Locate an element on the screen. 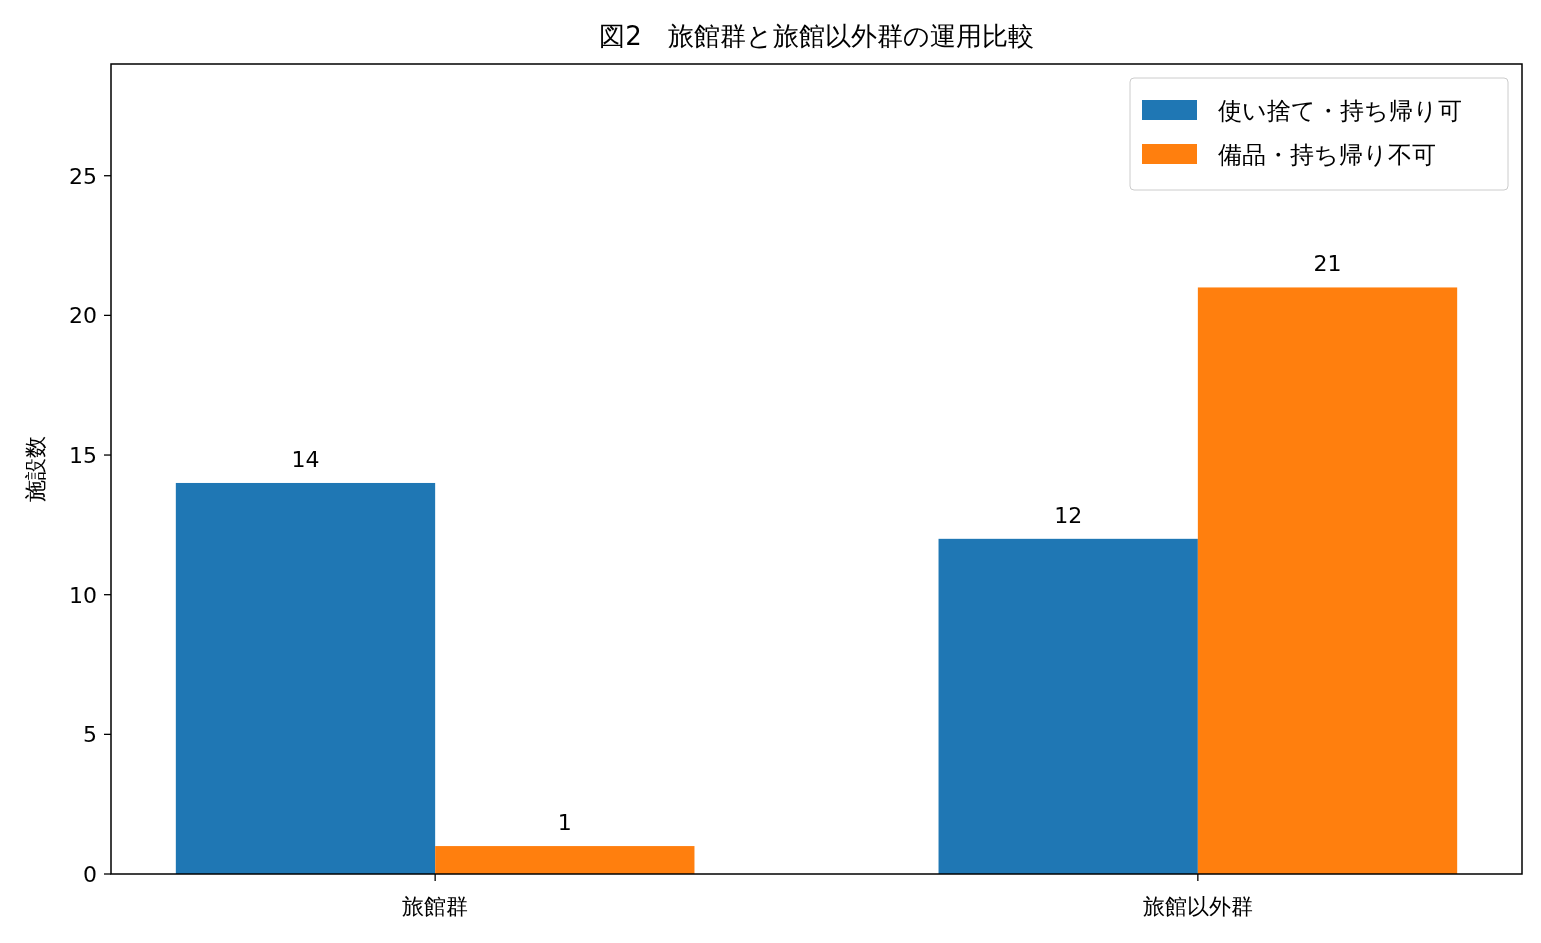 This screenshot has width=1541, height=943. data-label: 14 is located at coordinates (305, 459).